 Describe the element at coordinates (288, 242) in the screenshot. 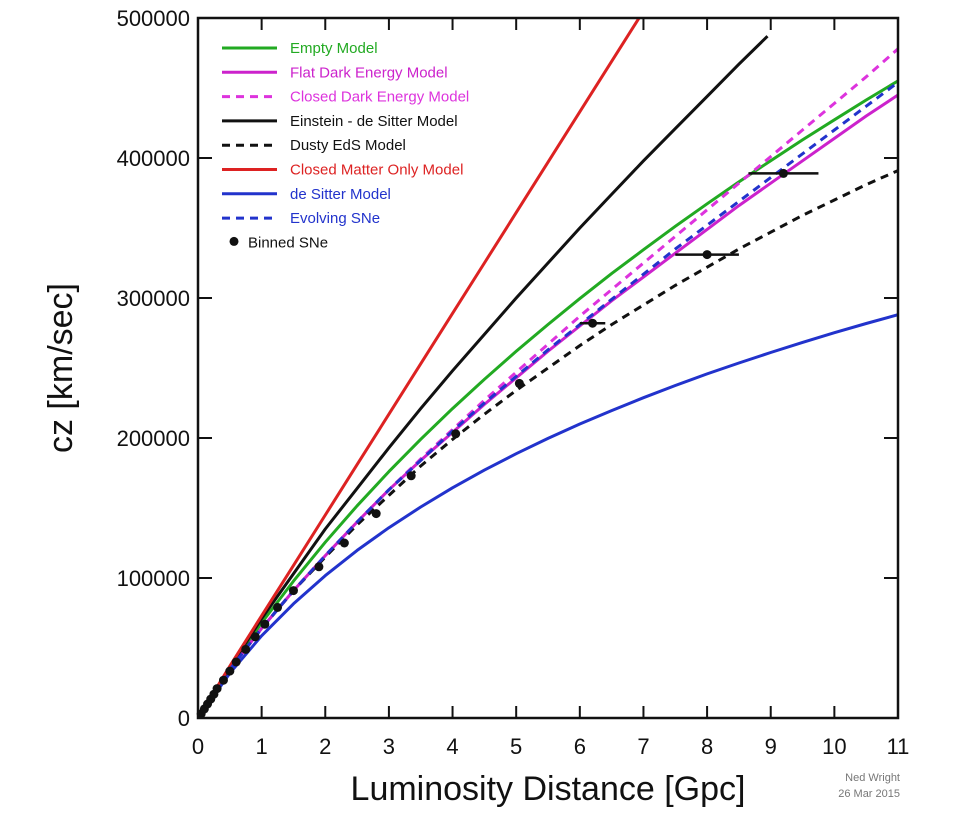

I see `legend-label-binned-sne: Binned SNe` at that location.